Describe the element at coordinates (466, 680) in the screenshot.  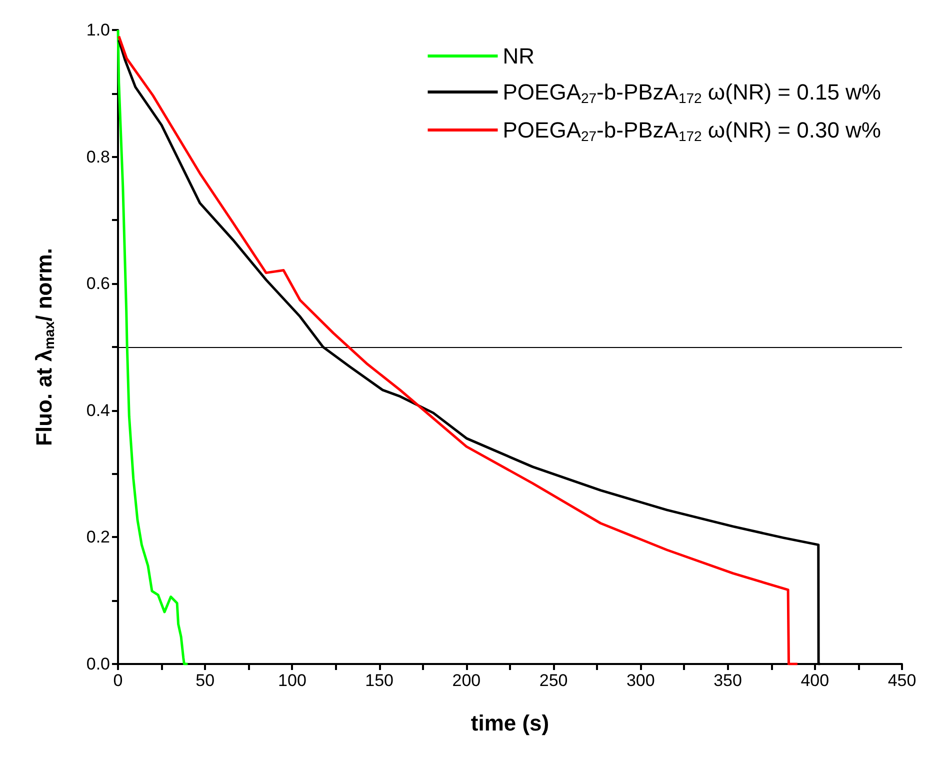
I see `x-tick-label: 200` at that location.